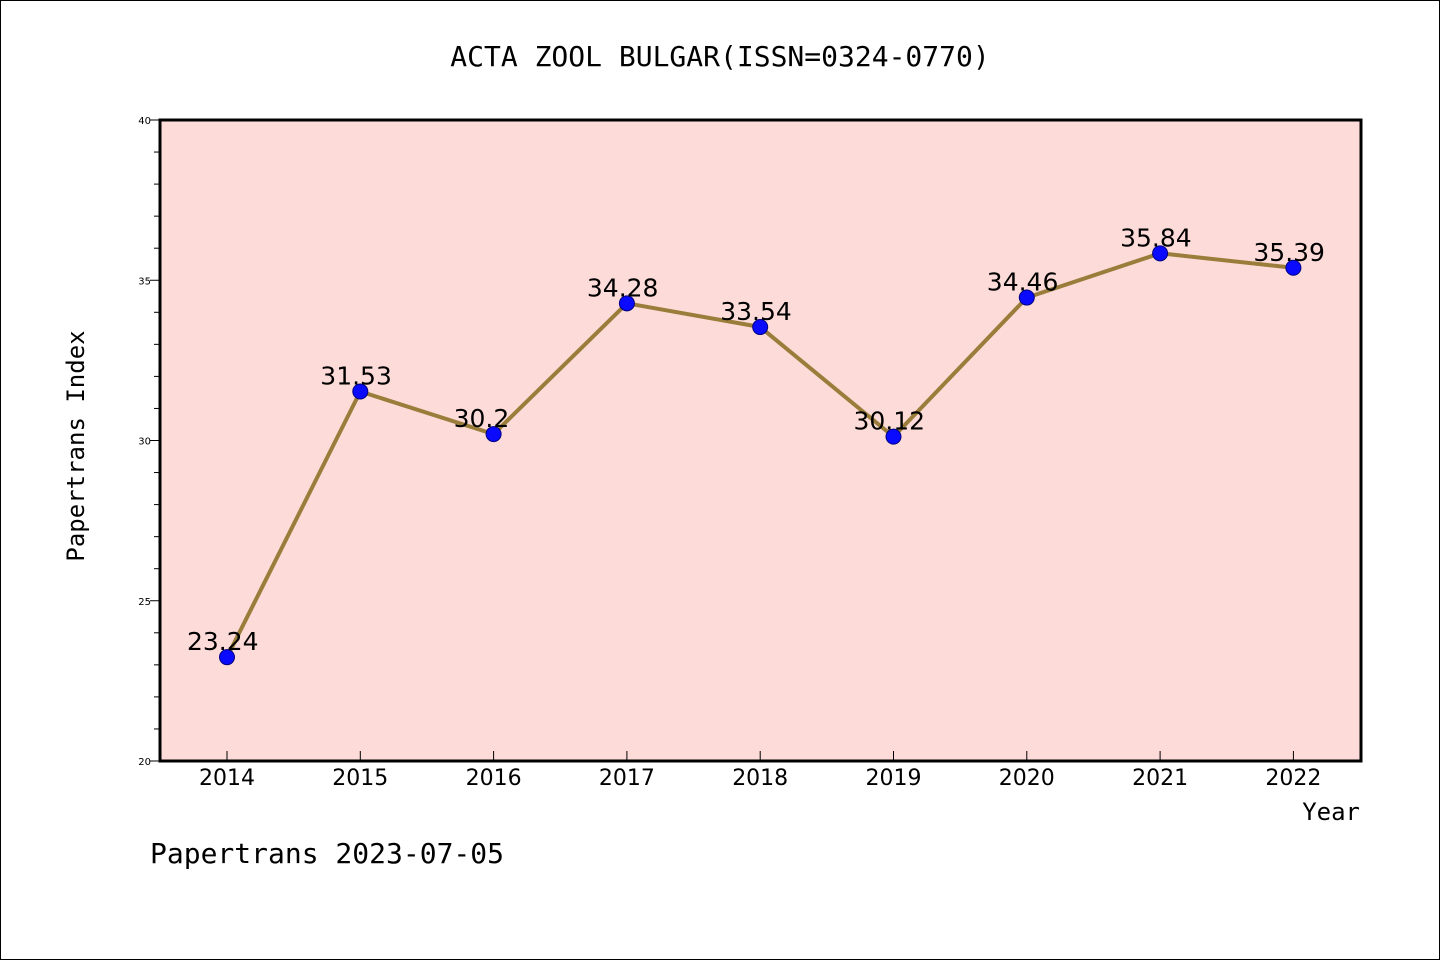  What do you see at coordinates (494, 778) in the screenshot?
I see `x-tick-label: 2016` at bounding box center [494, 778].